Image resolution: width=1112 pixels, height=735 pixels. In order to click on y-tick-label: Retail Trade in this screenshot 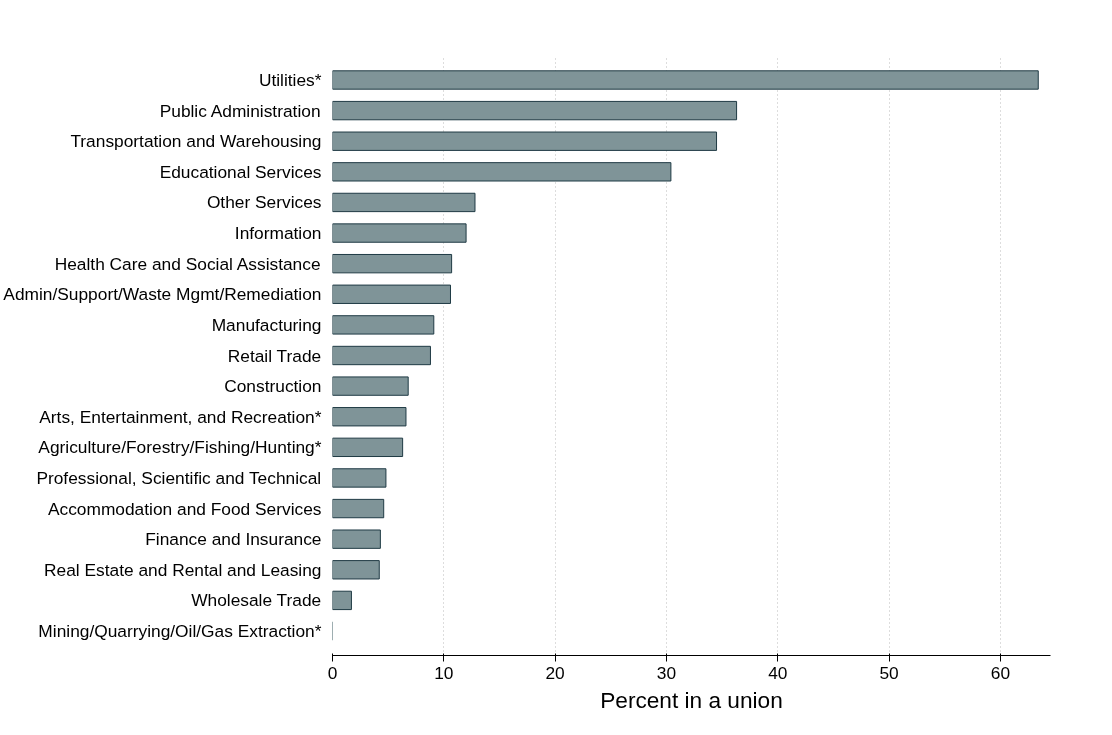, I will do `click(274, 355)`.